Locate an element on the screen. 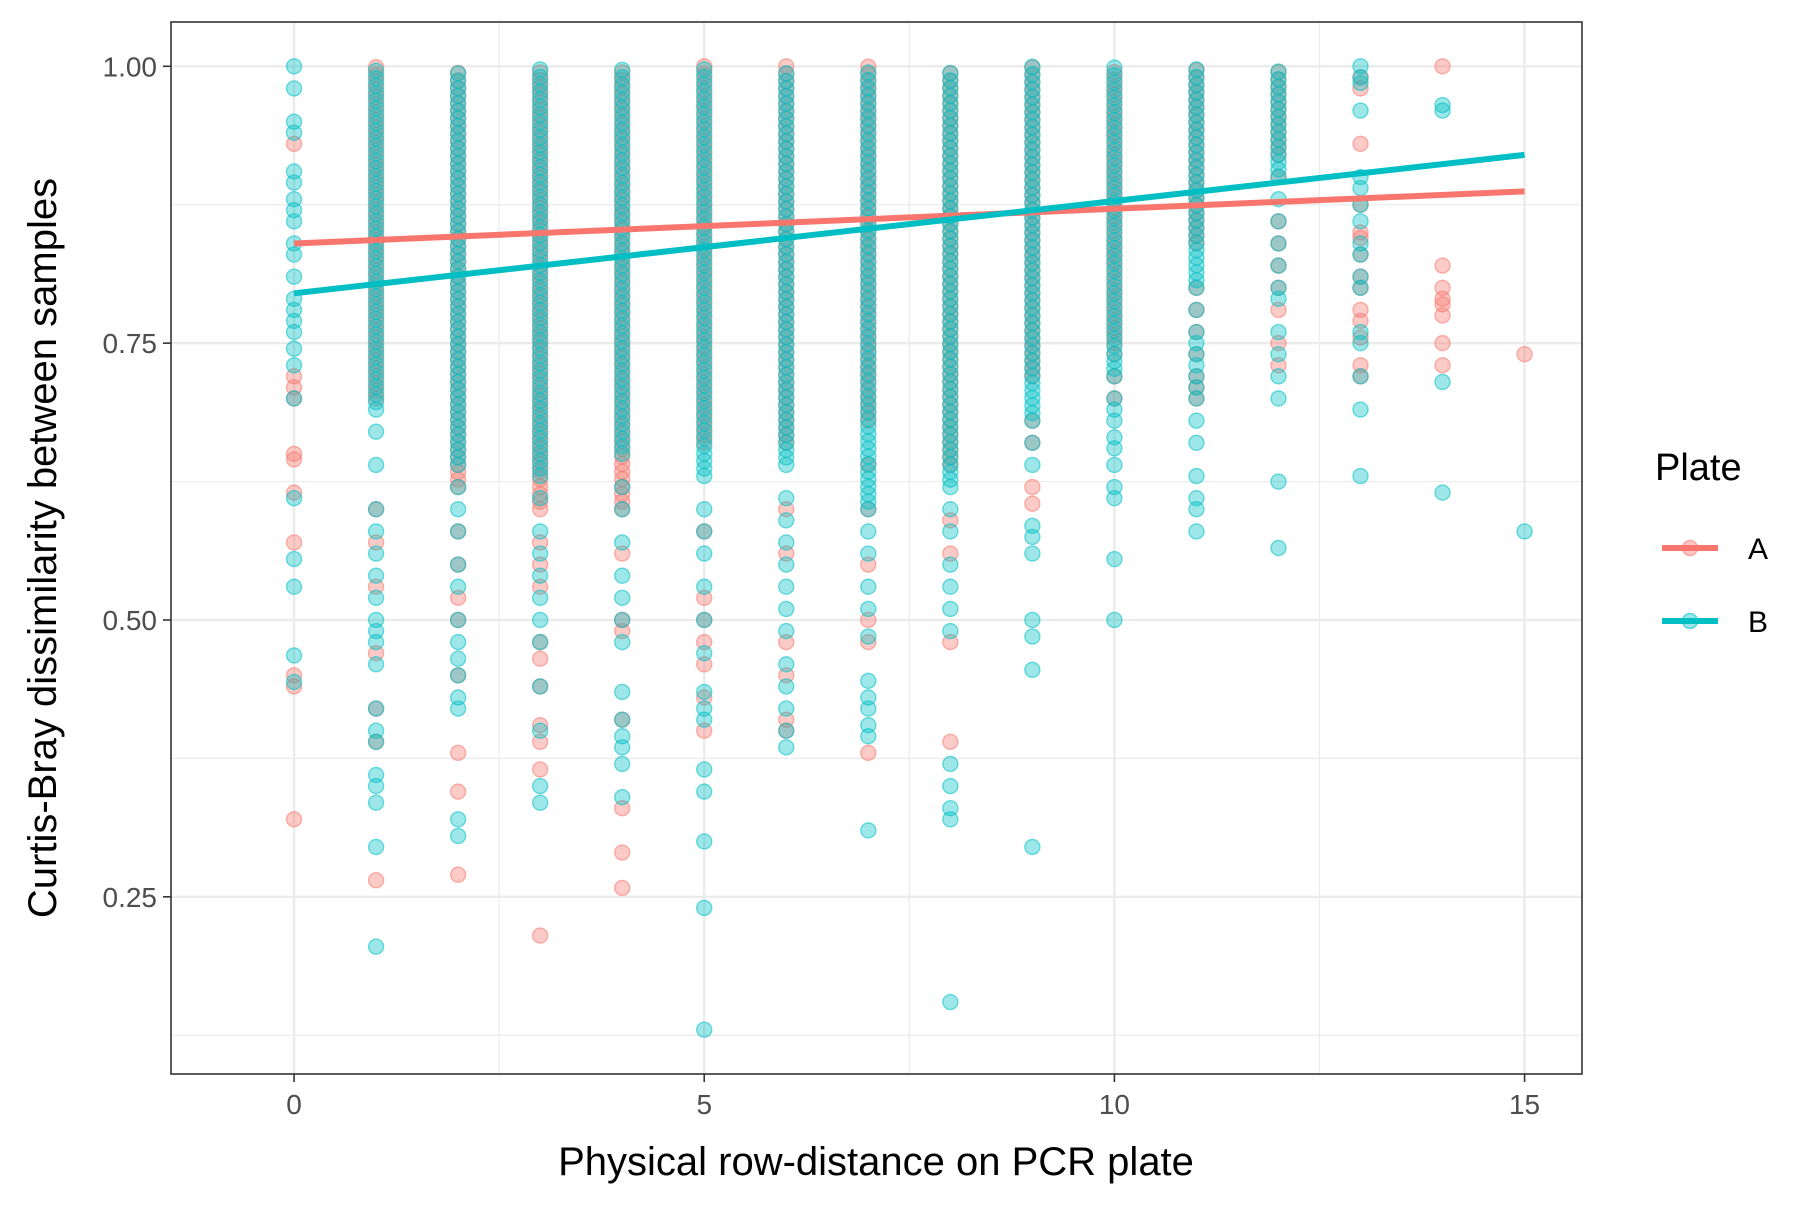  legend-key-point-a is located at coordinates (1690, 548).